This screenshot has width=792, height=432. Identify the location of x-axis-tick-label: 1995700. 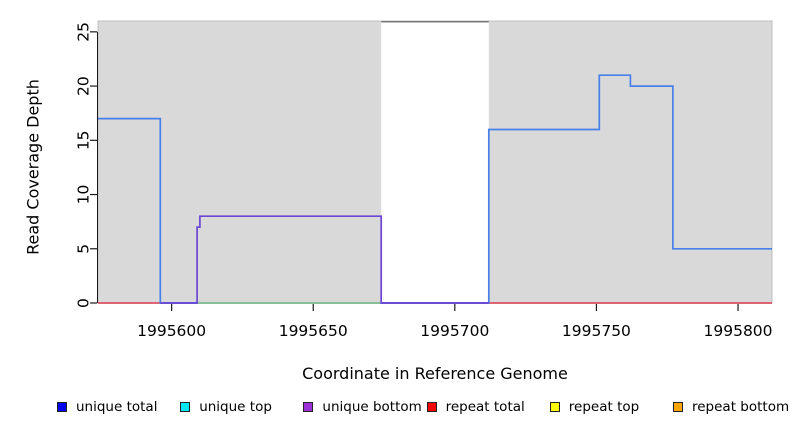
(454, 331).